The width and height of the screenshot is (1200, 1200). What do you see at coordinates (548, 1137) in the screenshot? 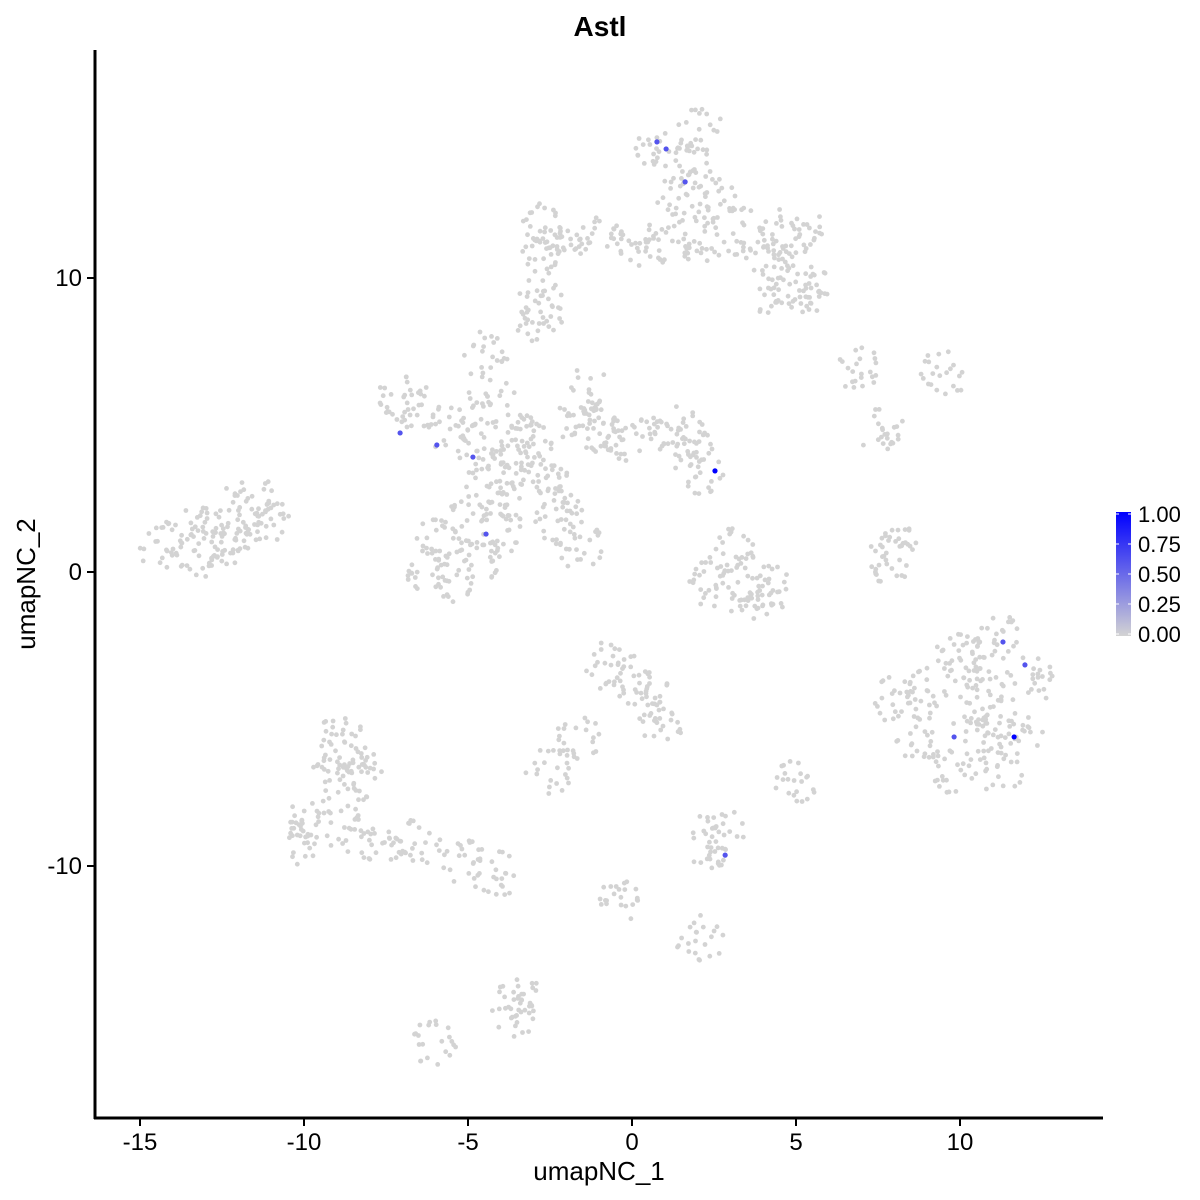
I see `x-ticks: -15 -10 -5 0 5 10` at bounding box center [548, 1137].